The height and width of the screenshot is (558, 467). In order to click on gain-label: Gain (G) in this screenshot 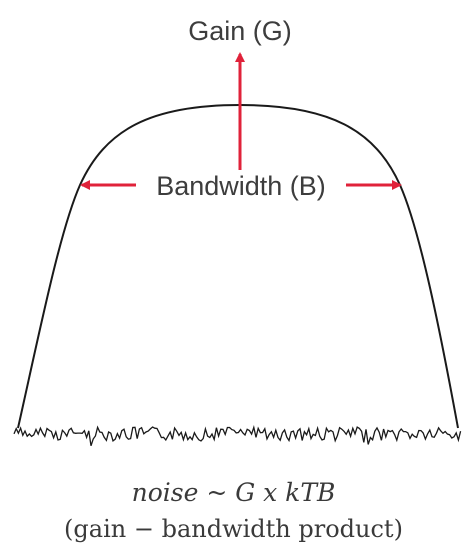, I will do `click(240, 31)`.